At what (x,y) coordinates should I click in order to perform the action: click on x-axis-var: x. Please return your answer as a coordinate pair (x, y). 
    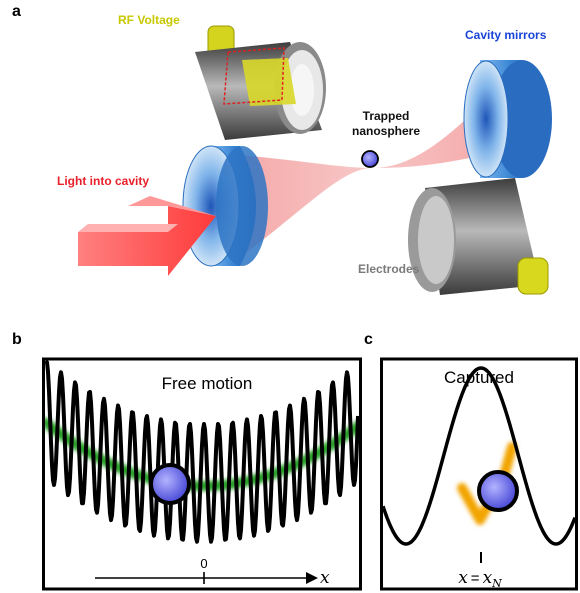
    Looking at the image, I should click on (325, 578).